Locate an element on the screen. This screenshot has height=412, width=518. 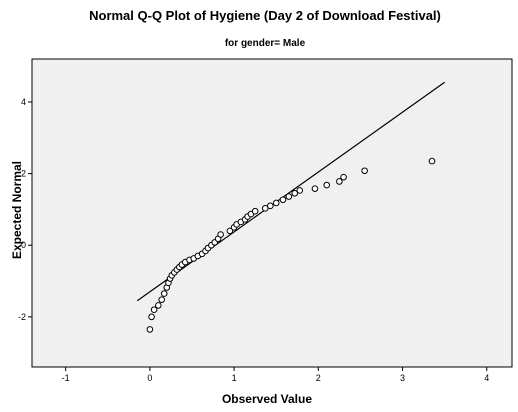
x-axis-ticks: -1 0 1 2 3 4 is located at coordinates (275, 375).